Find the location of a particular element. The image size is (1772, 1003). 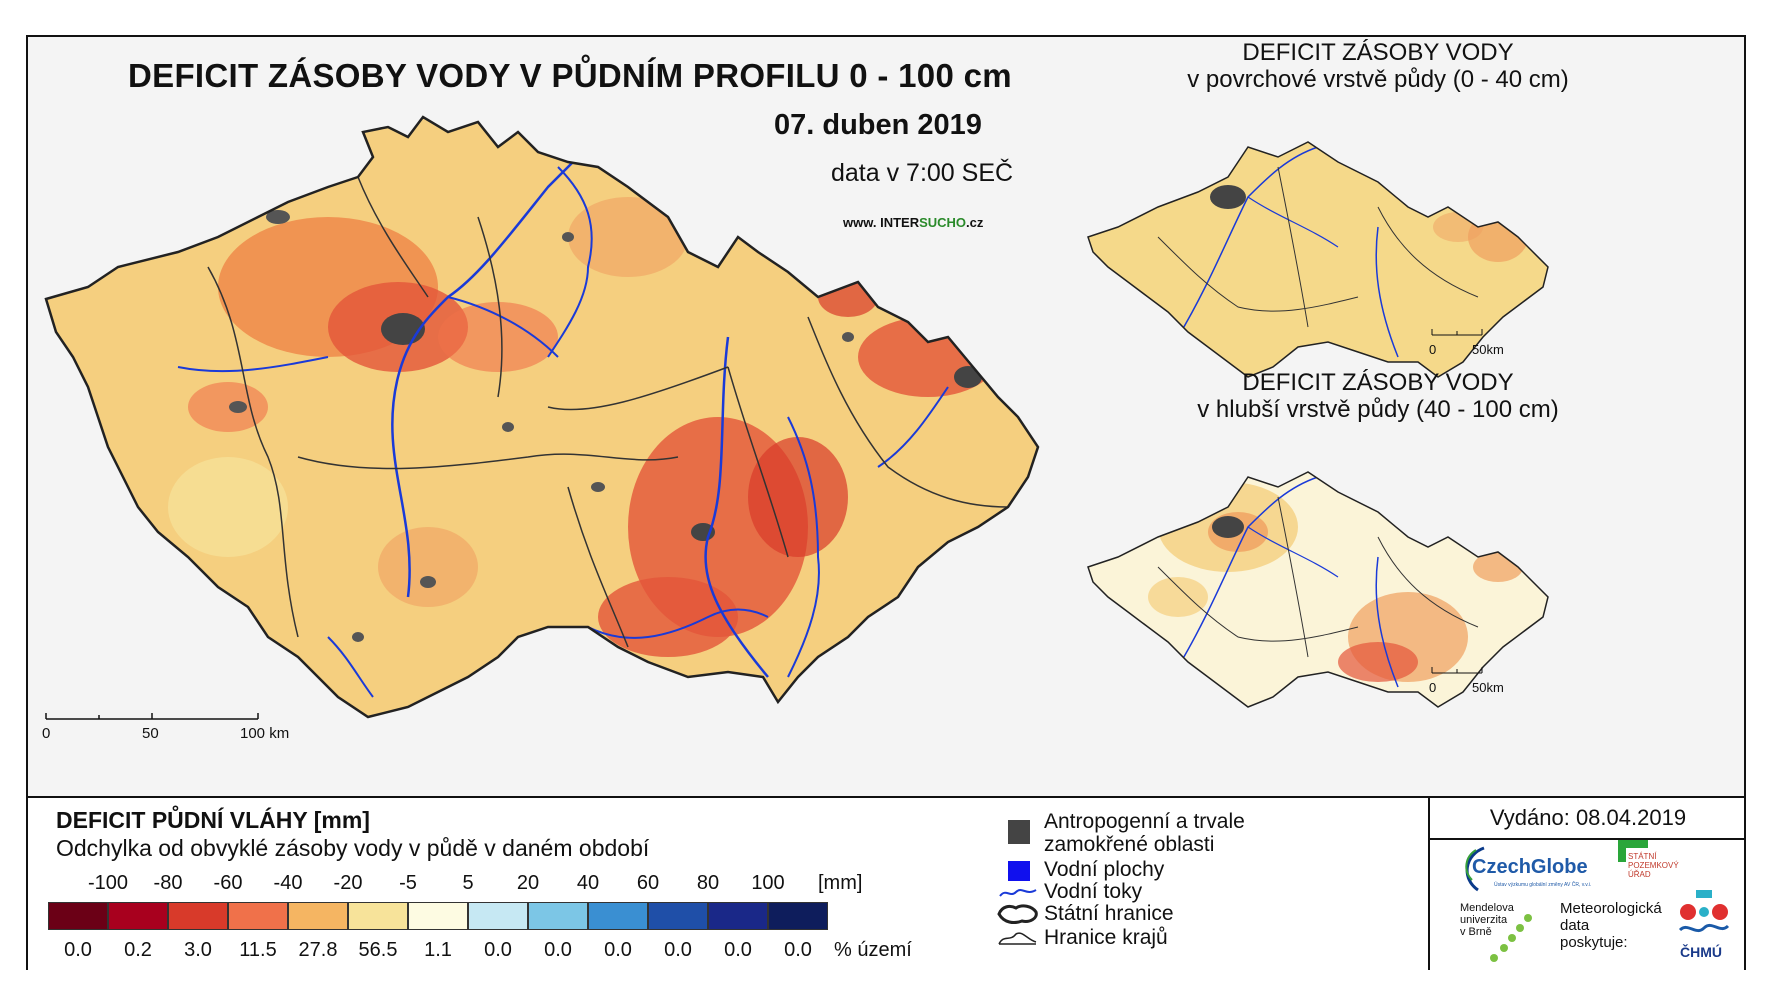

border-label: Státní hranice is located at coordinates (1109, 913).